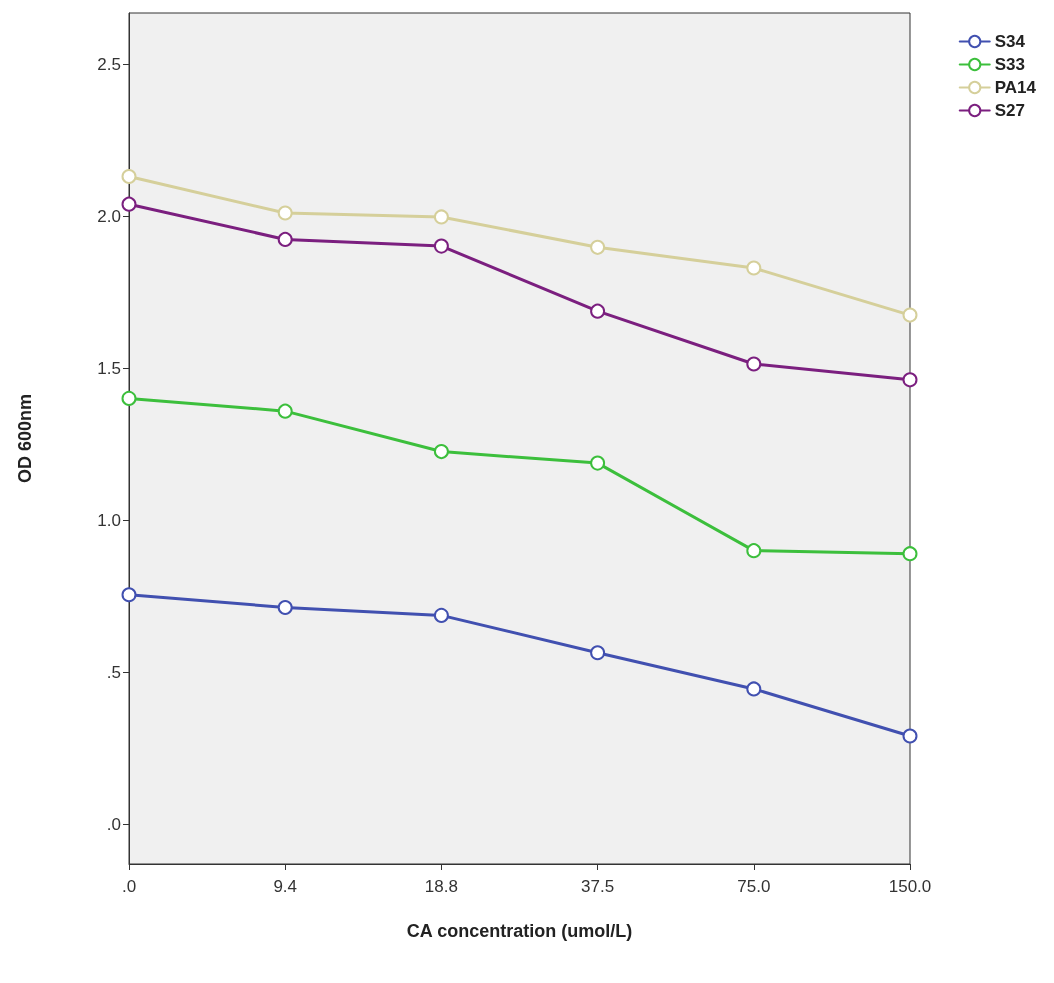 This screenshot has width=1054, height=983. What do you see at coordinates (519, 931) in the screenshot?
I see `x-axis-title: CA concentration (umol/L)` at bounding box center [519, 931].